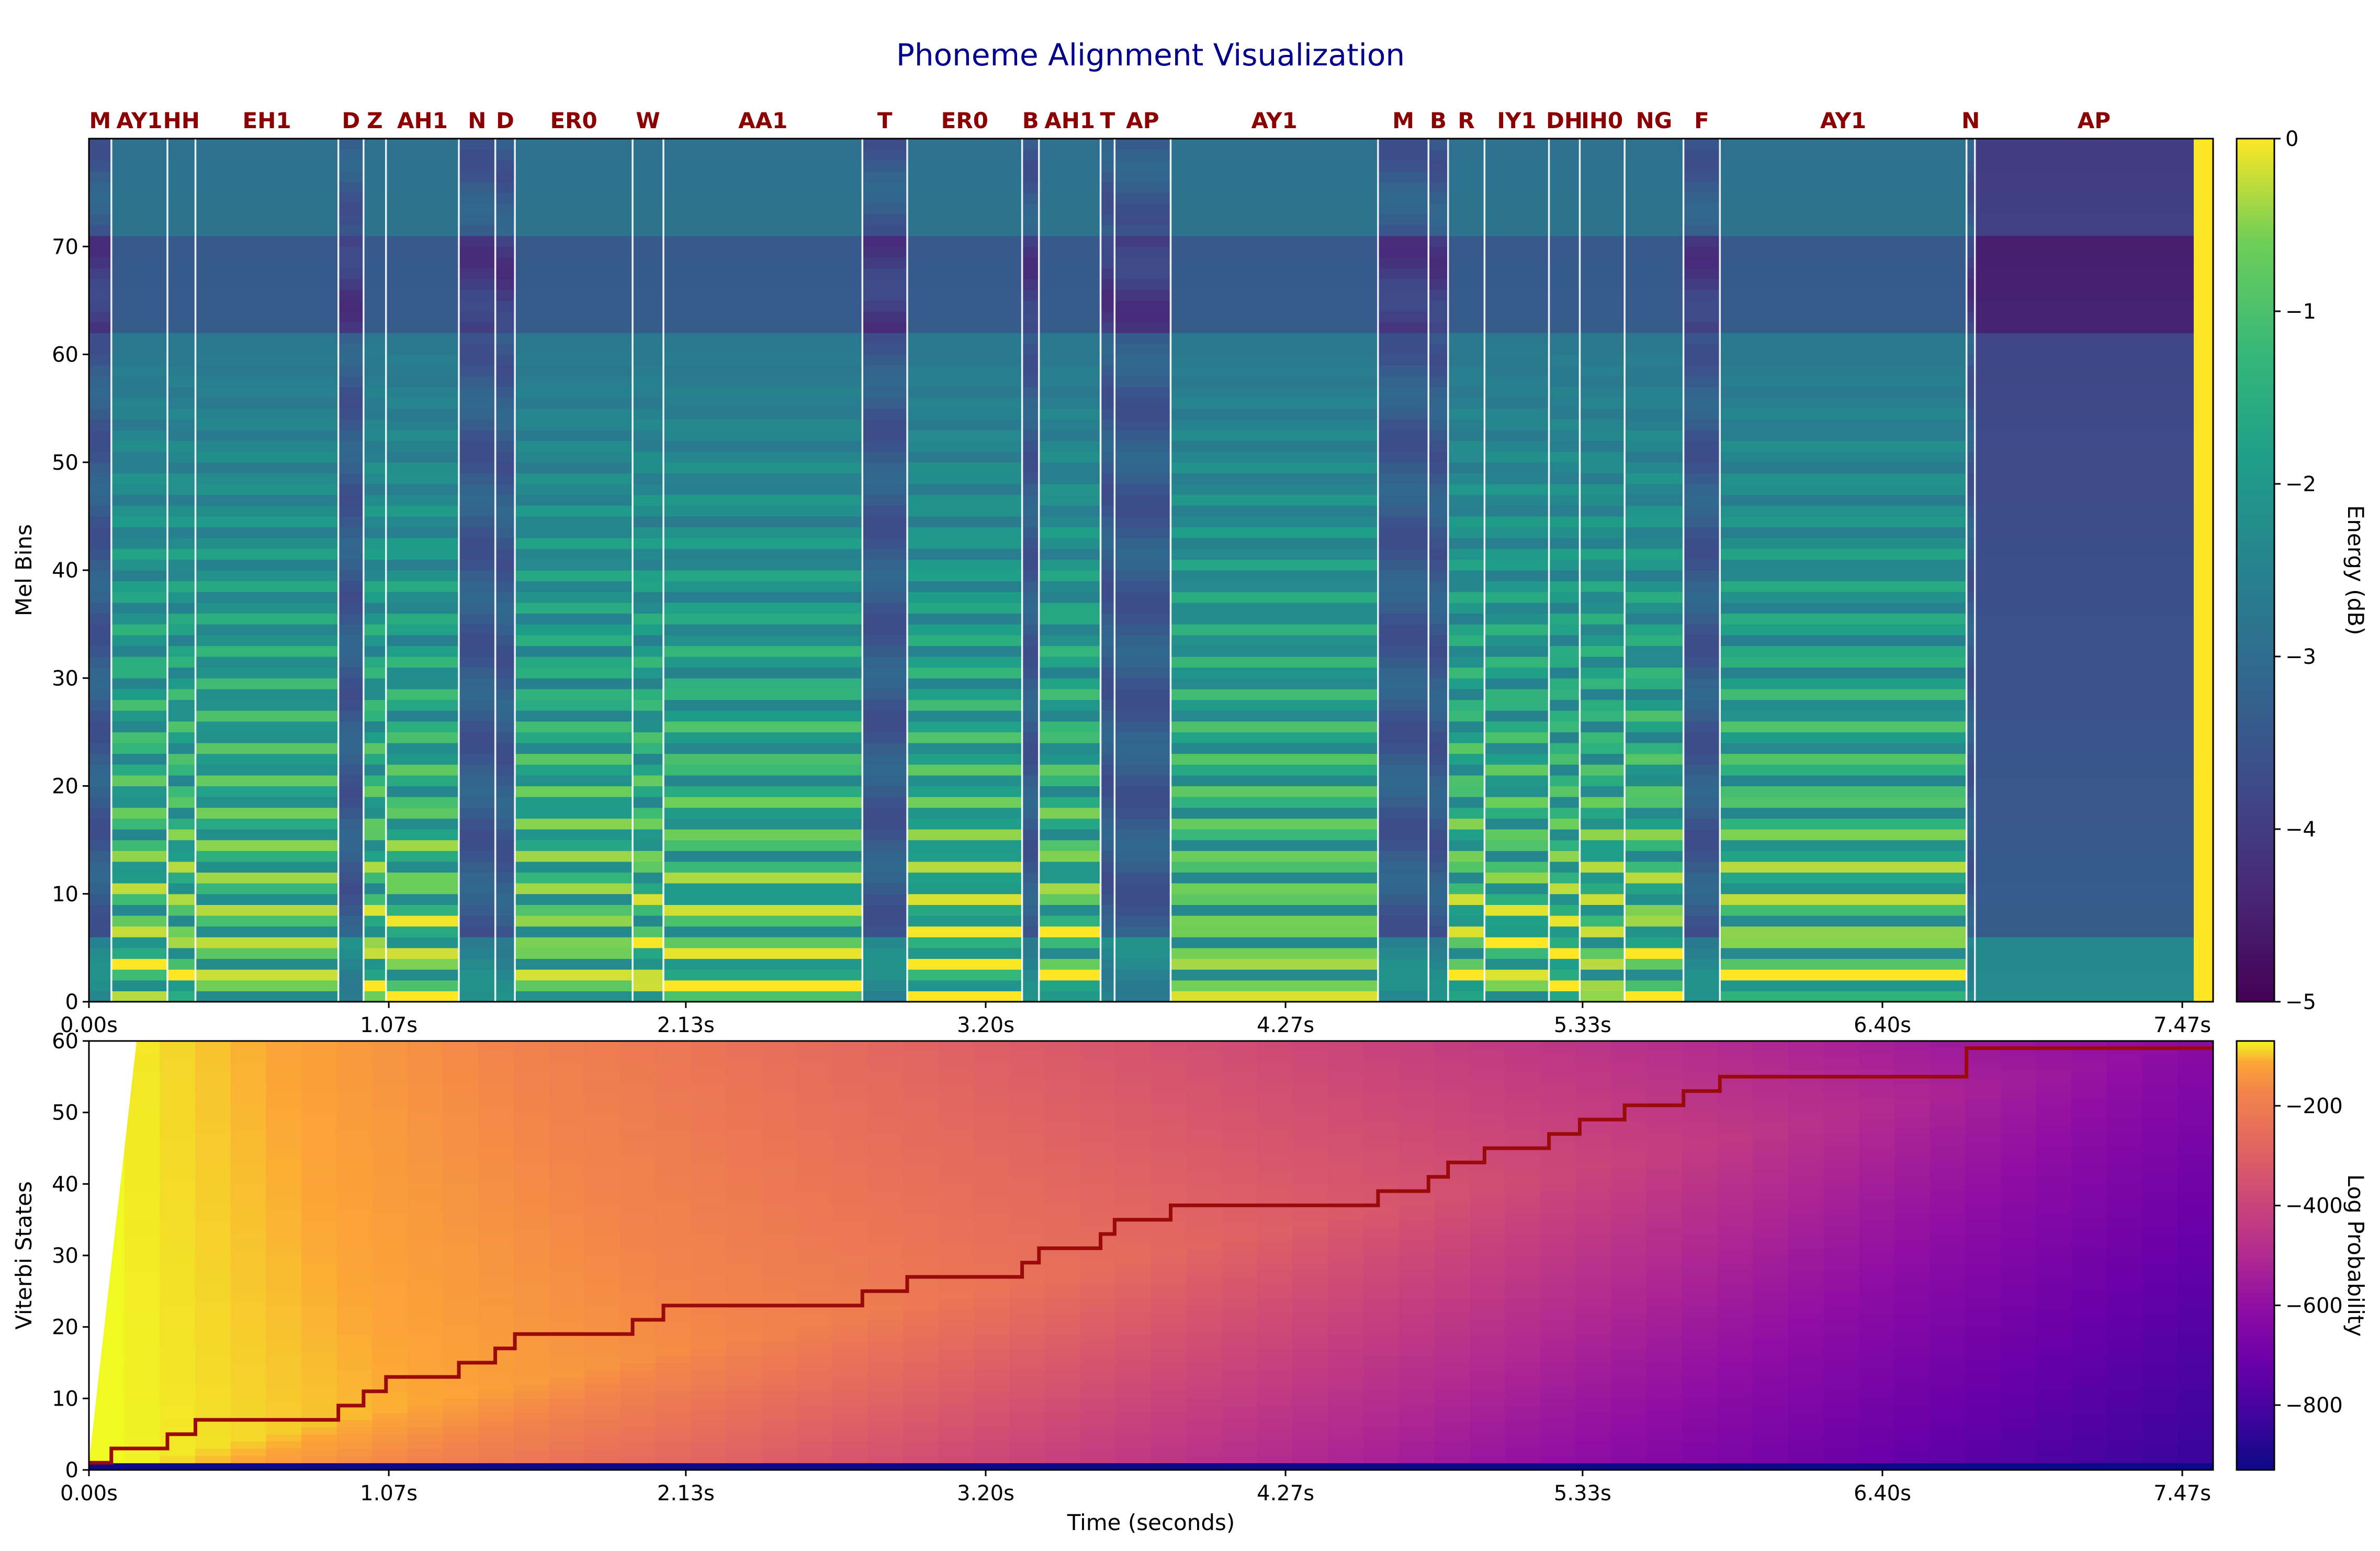  Describe the element at coordinates (2314, 1206) in the screenshot. I see `colorbar-tick-label: −400` at that location.